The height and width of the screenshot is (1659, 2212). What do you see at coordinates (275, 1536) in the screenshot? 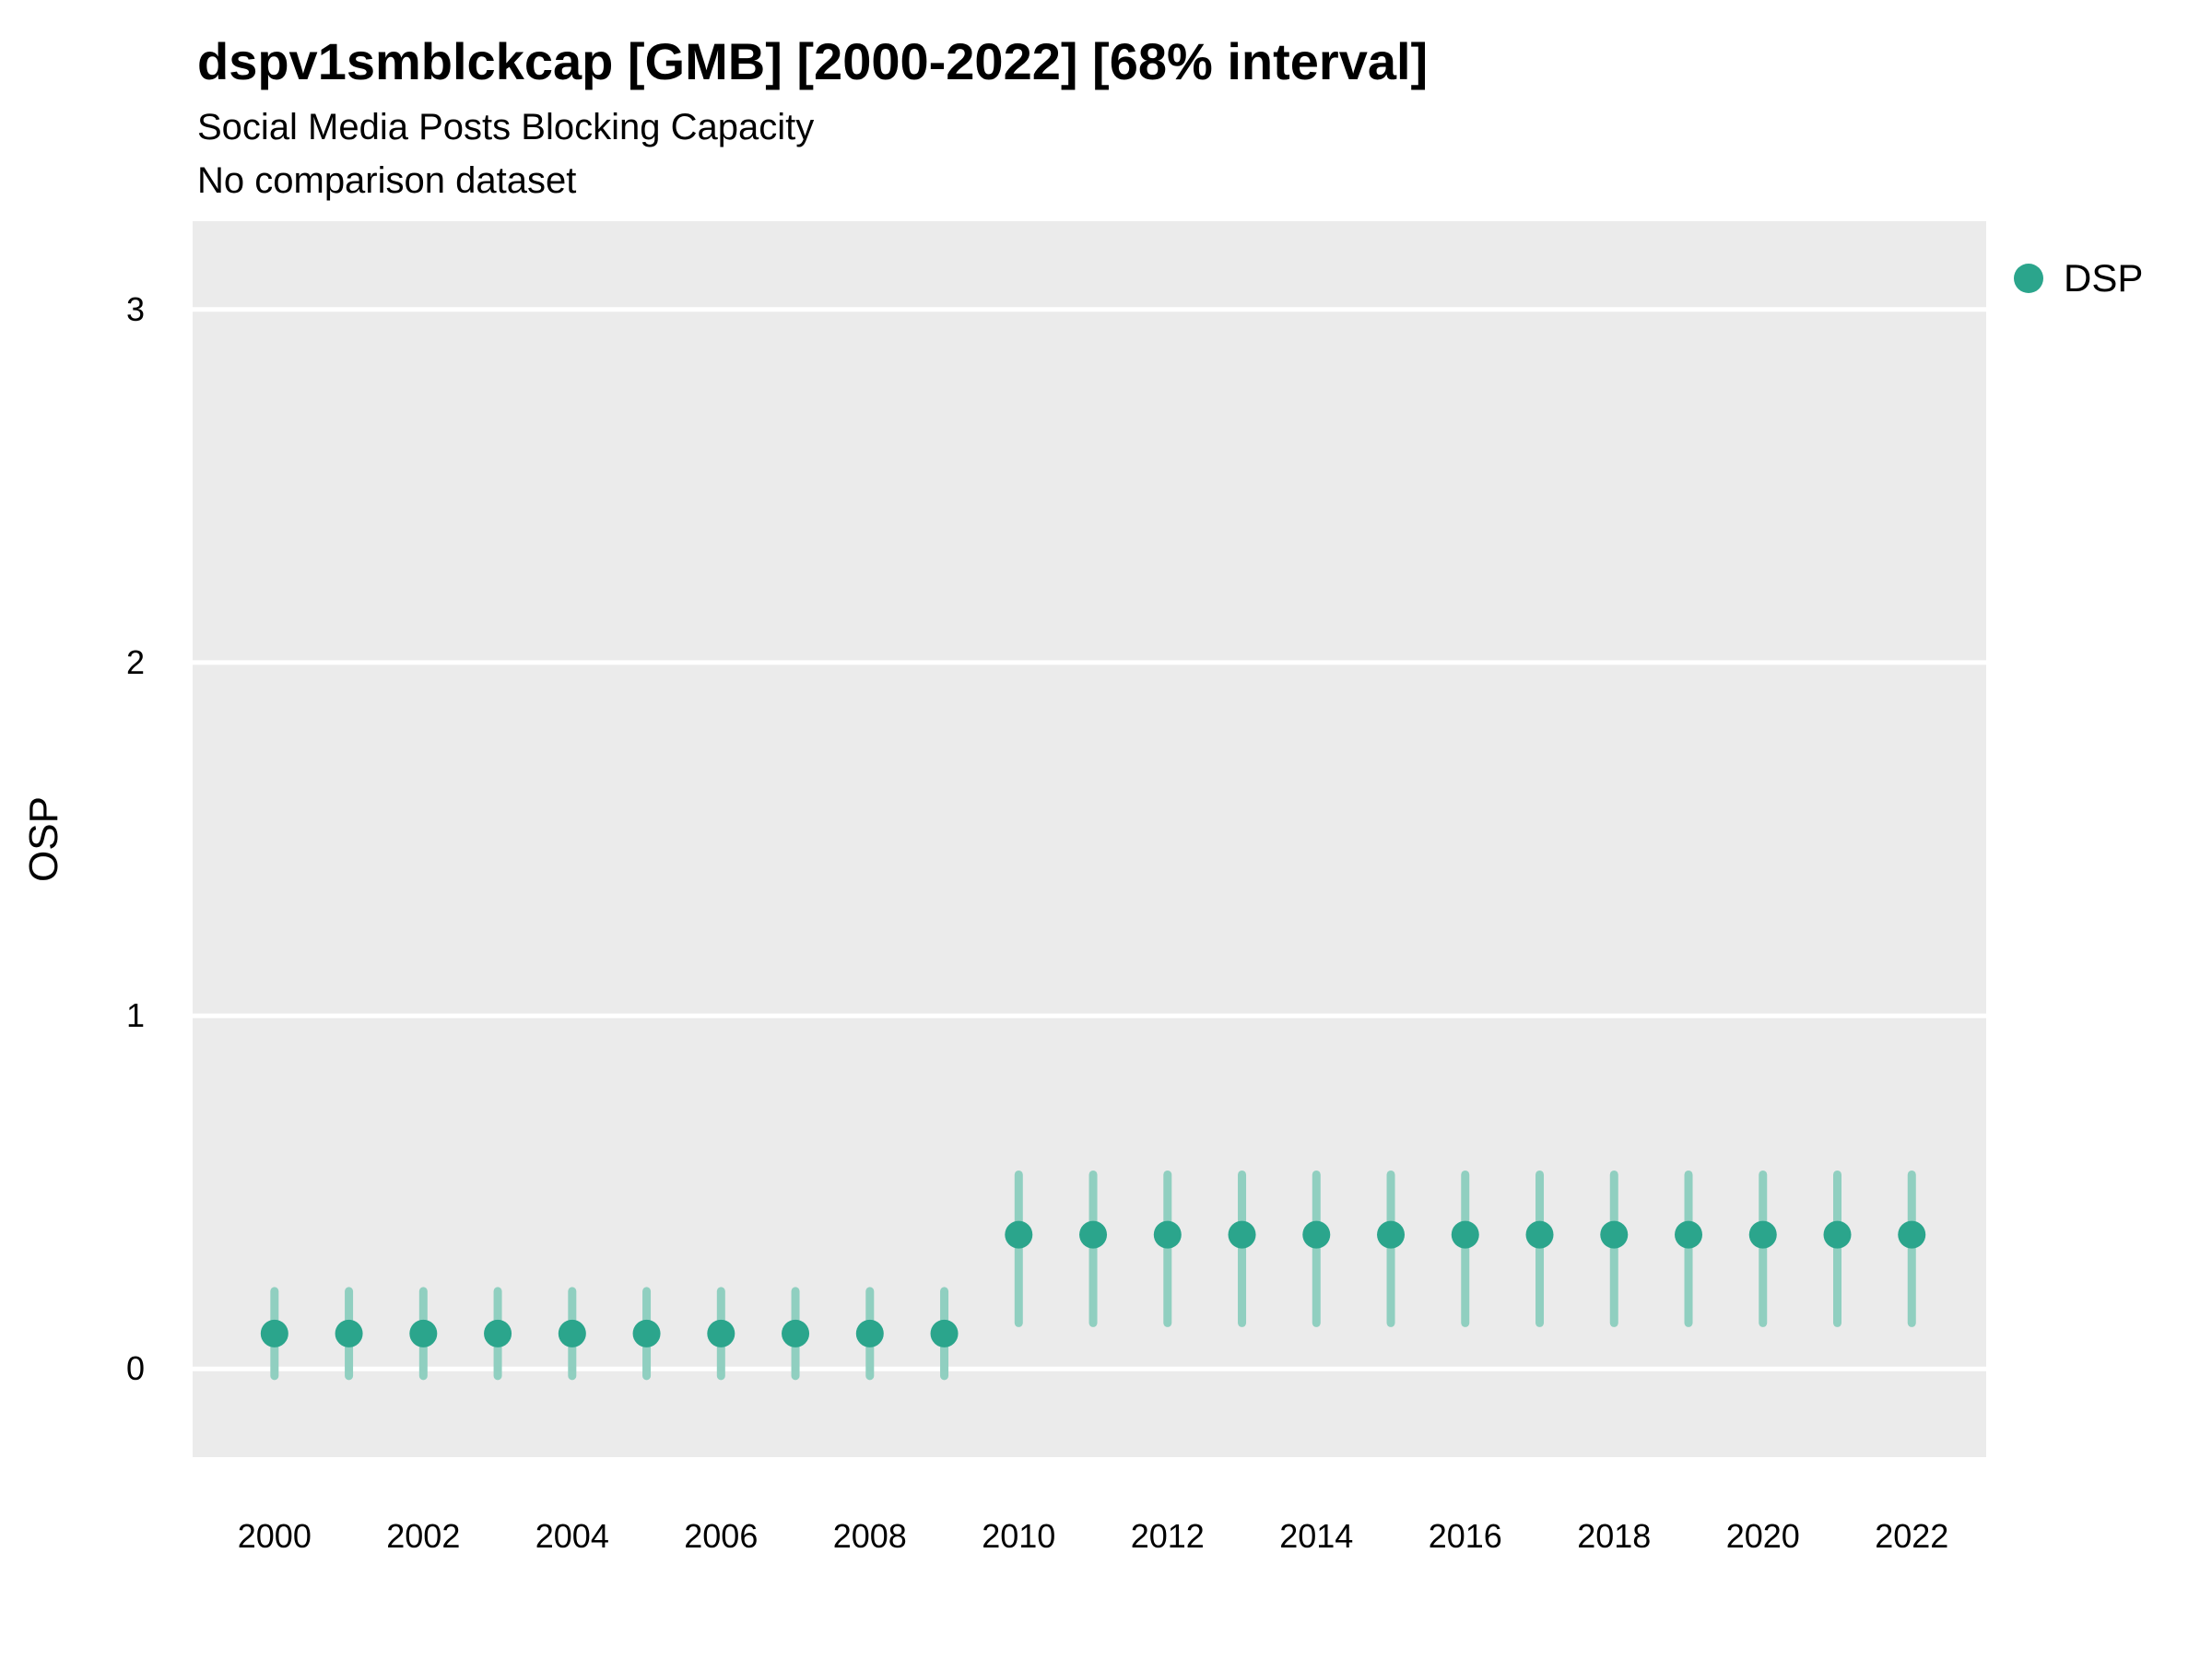
I see `x-tick-label: 2000` at bounding box center [275, 1536].